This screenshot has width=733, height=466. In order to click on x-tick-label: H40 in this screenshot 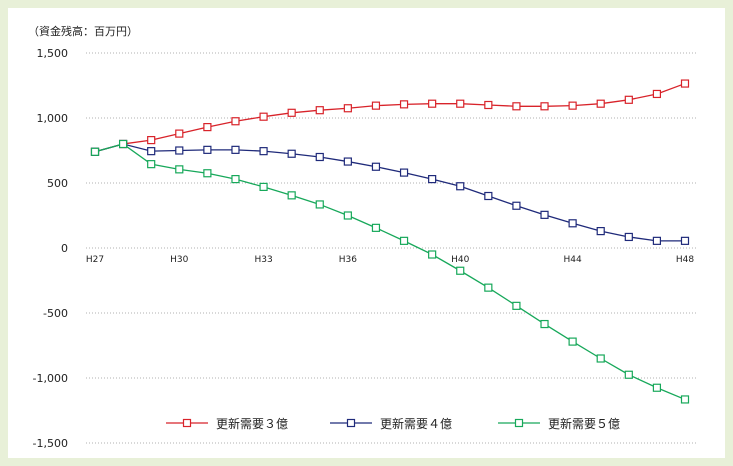, I will do `click(460, 260)`.